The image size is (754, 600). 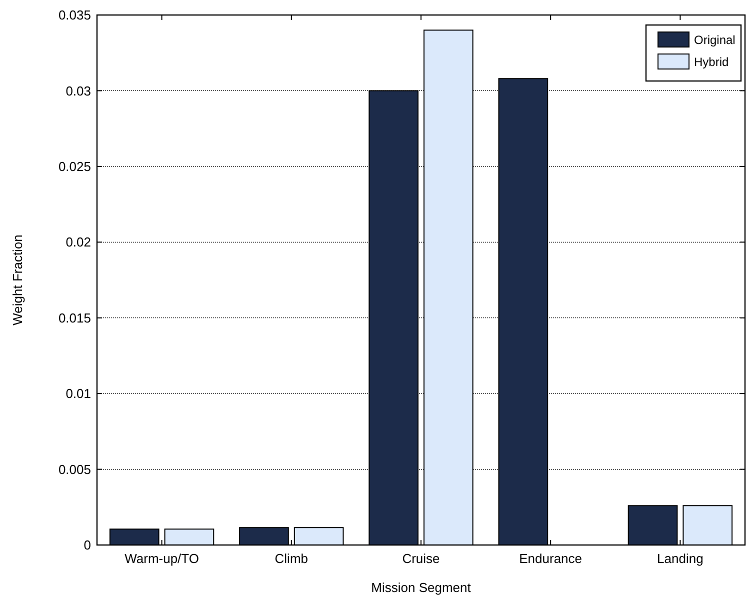 I want to click on legend-label: Original, so click(x=715, y=40).